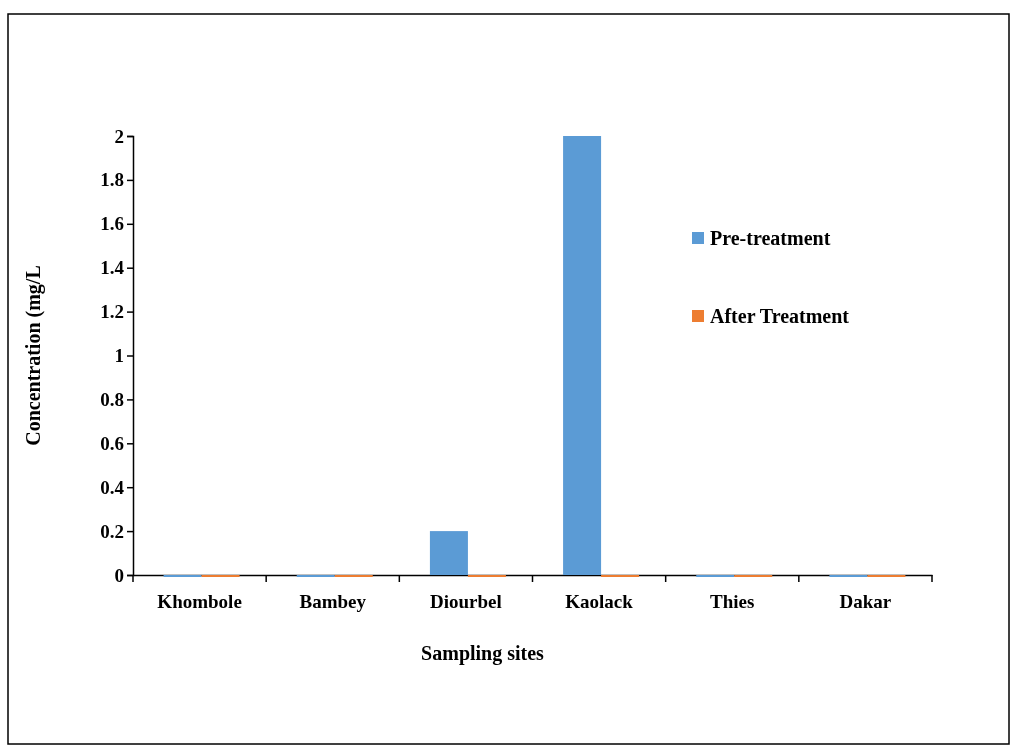  Describe the element at coordinates (119, 356) in the screenshot. I see `y-tick-label: 1` at that location.